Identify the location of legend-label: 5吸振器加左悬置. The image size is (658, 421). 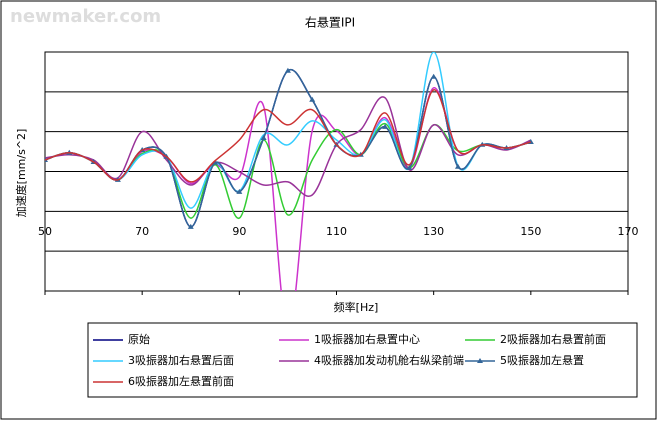
(542, 360).